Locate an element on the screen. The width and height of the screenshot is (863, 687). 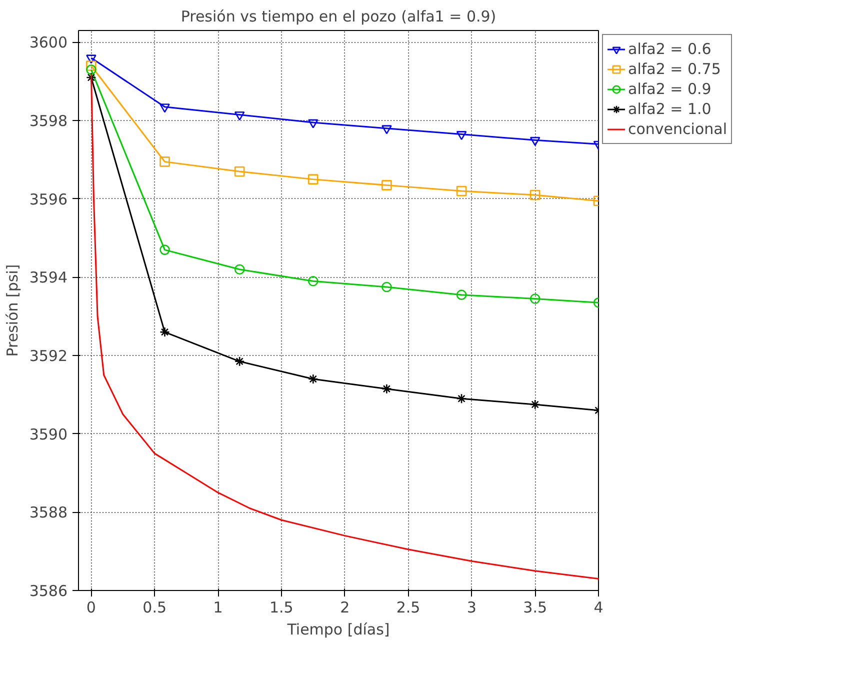
x-tick-label: 0 is located at coordinates (91, 607).